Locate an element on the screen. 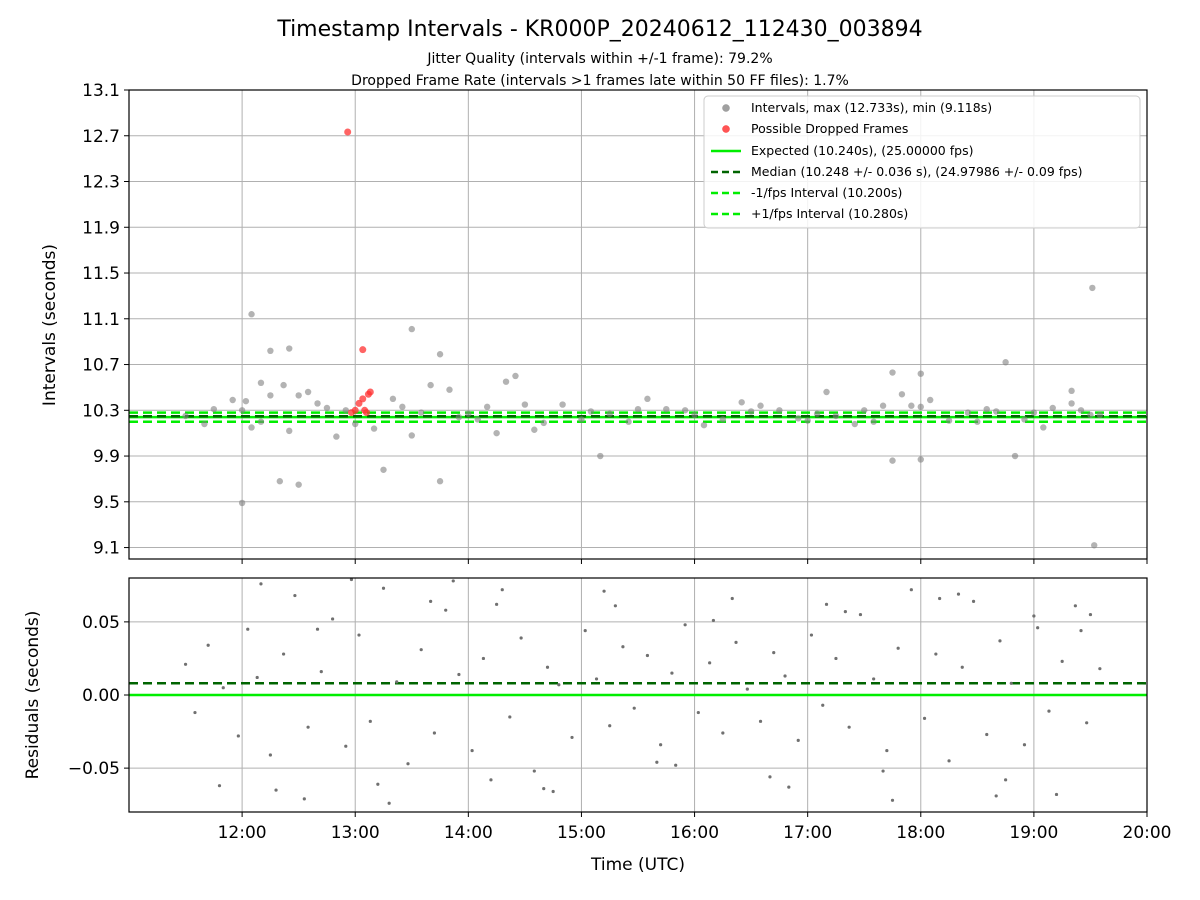  legend-label-plus-frame: +1/fps Interval (10.280s) is located at coordinates (829, 213).